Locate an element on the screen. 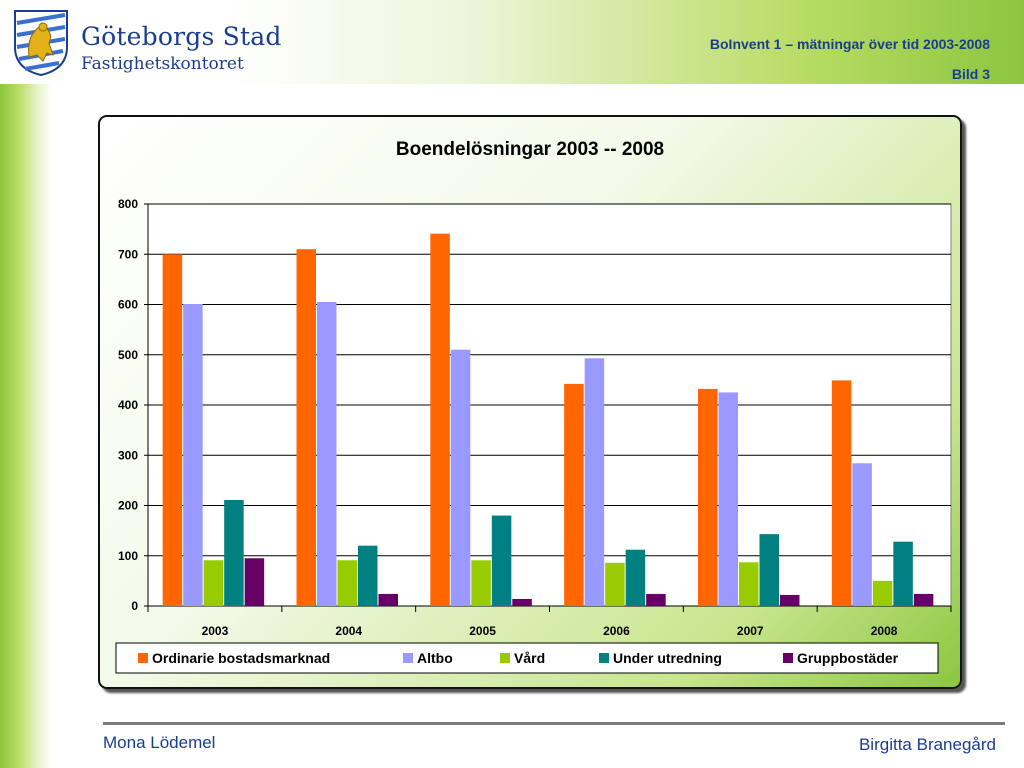 Image resolution: width=1024 pixels, height=768 pixels. bar-ordinarie-bostadsmarknad-2008 is located at coordinates (841, 493).